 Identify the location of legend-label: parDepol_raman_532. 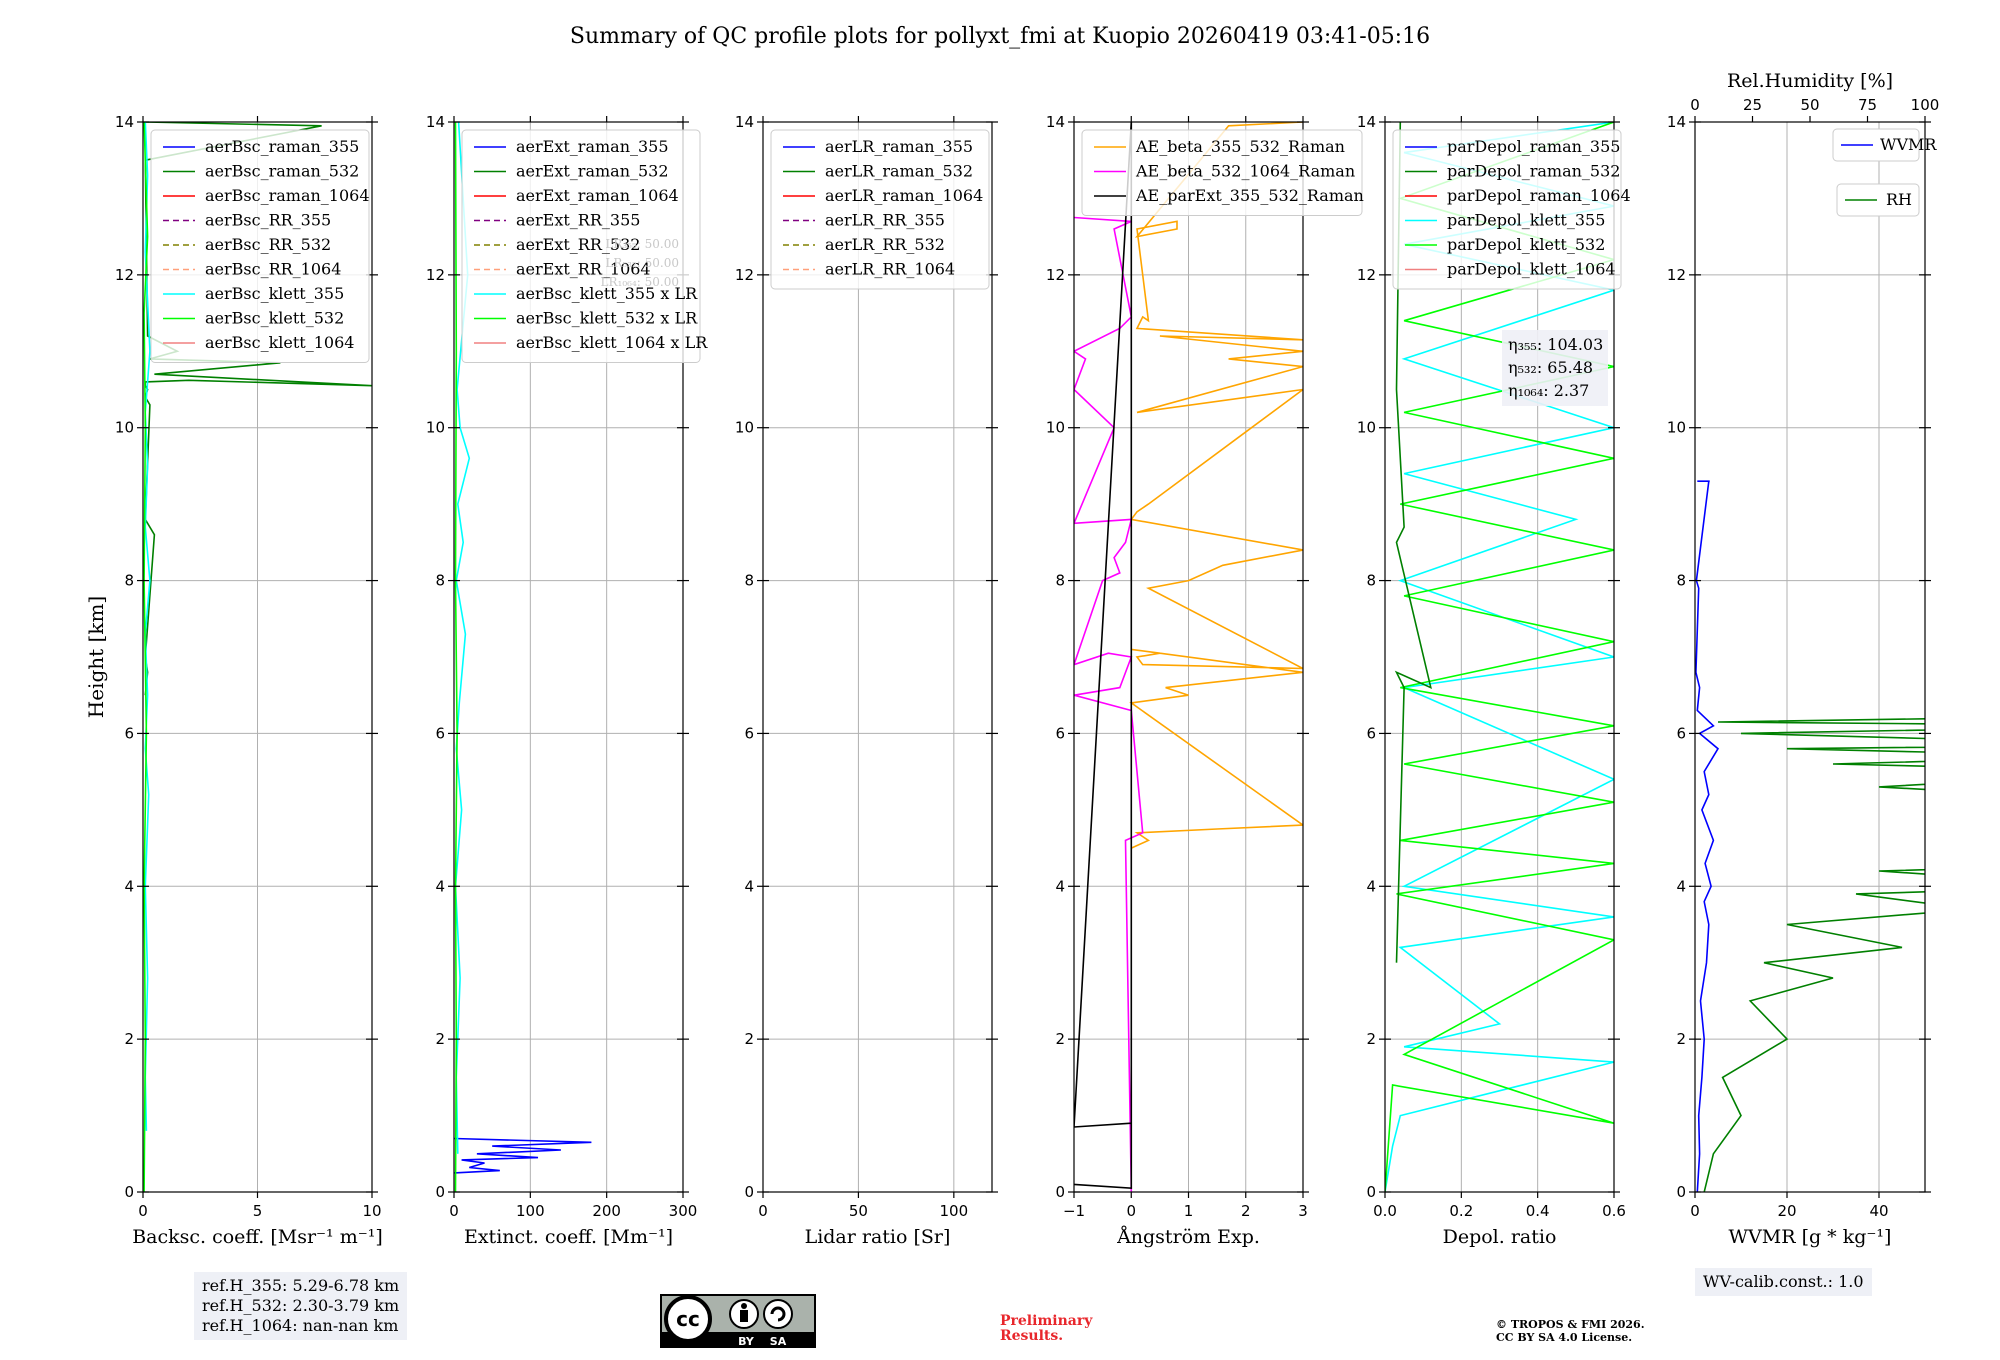
(1533, 171).